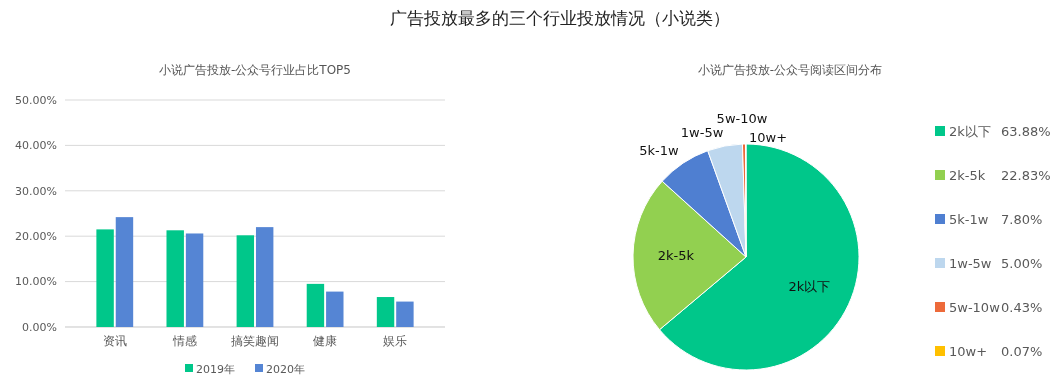  Describe the element at coordinates (560, 18) in the screenshot. I see `text: 广告投放最多的三个行业投放情况（小说类）` at that location.